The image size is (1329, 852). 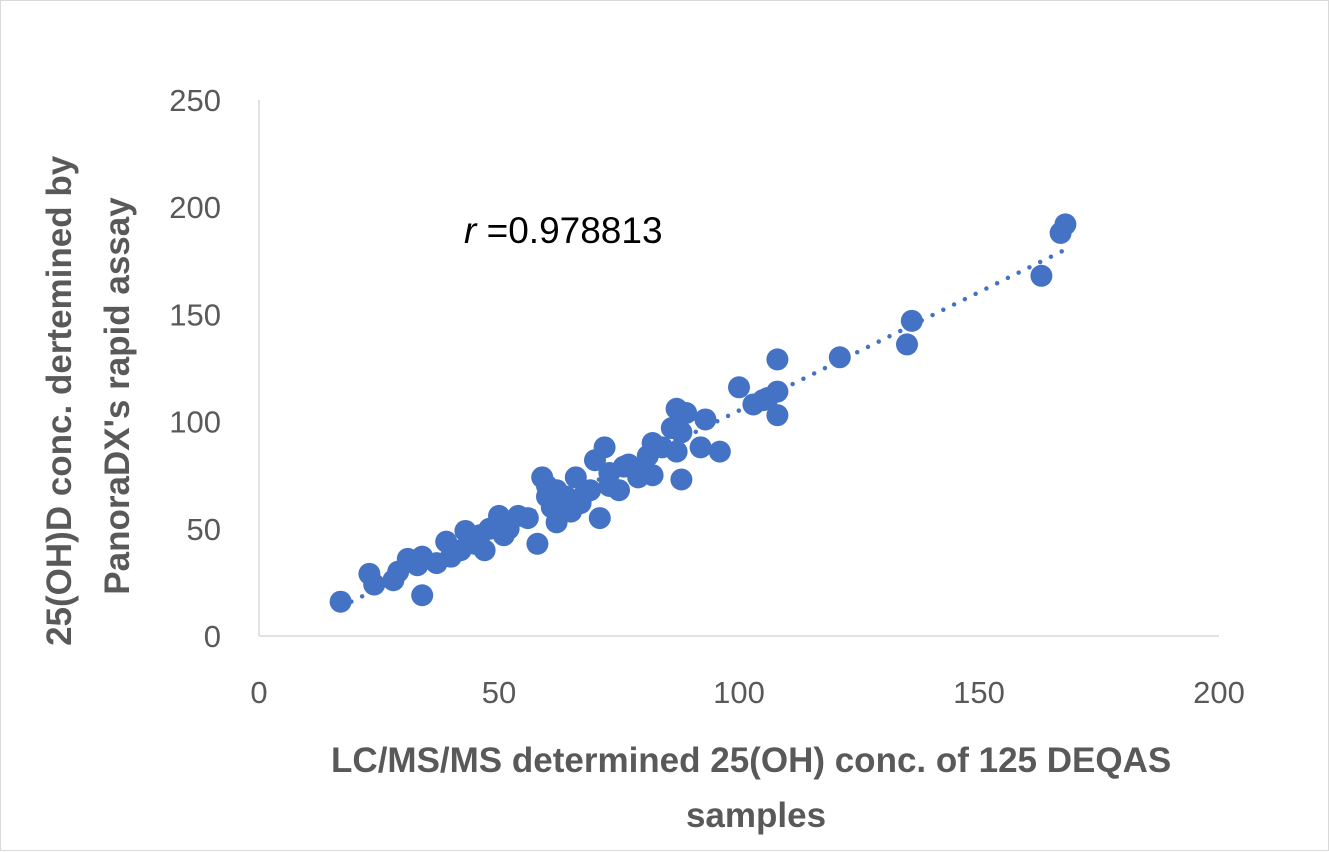 I want to click on y-tick-label: 200, so click(x=195, y=207).